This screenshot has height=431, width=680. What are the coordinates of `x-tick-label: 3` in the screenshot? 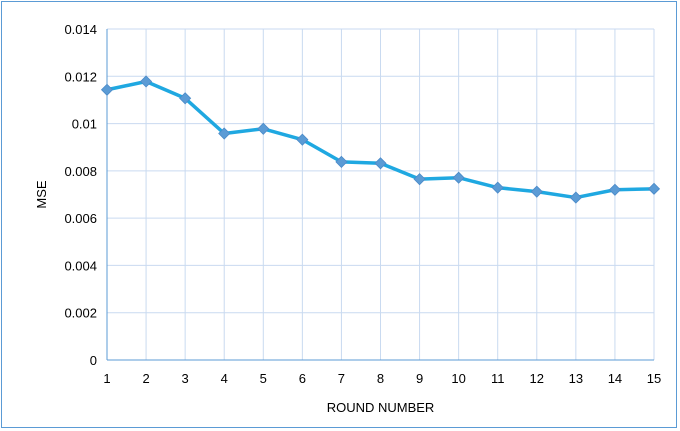 It's located at (185, 378).